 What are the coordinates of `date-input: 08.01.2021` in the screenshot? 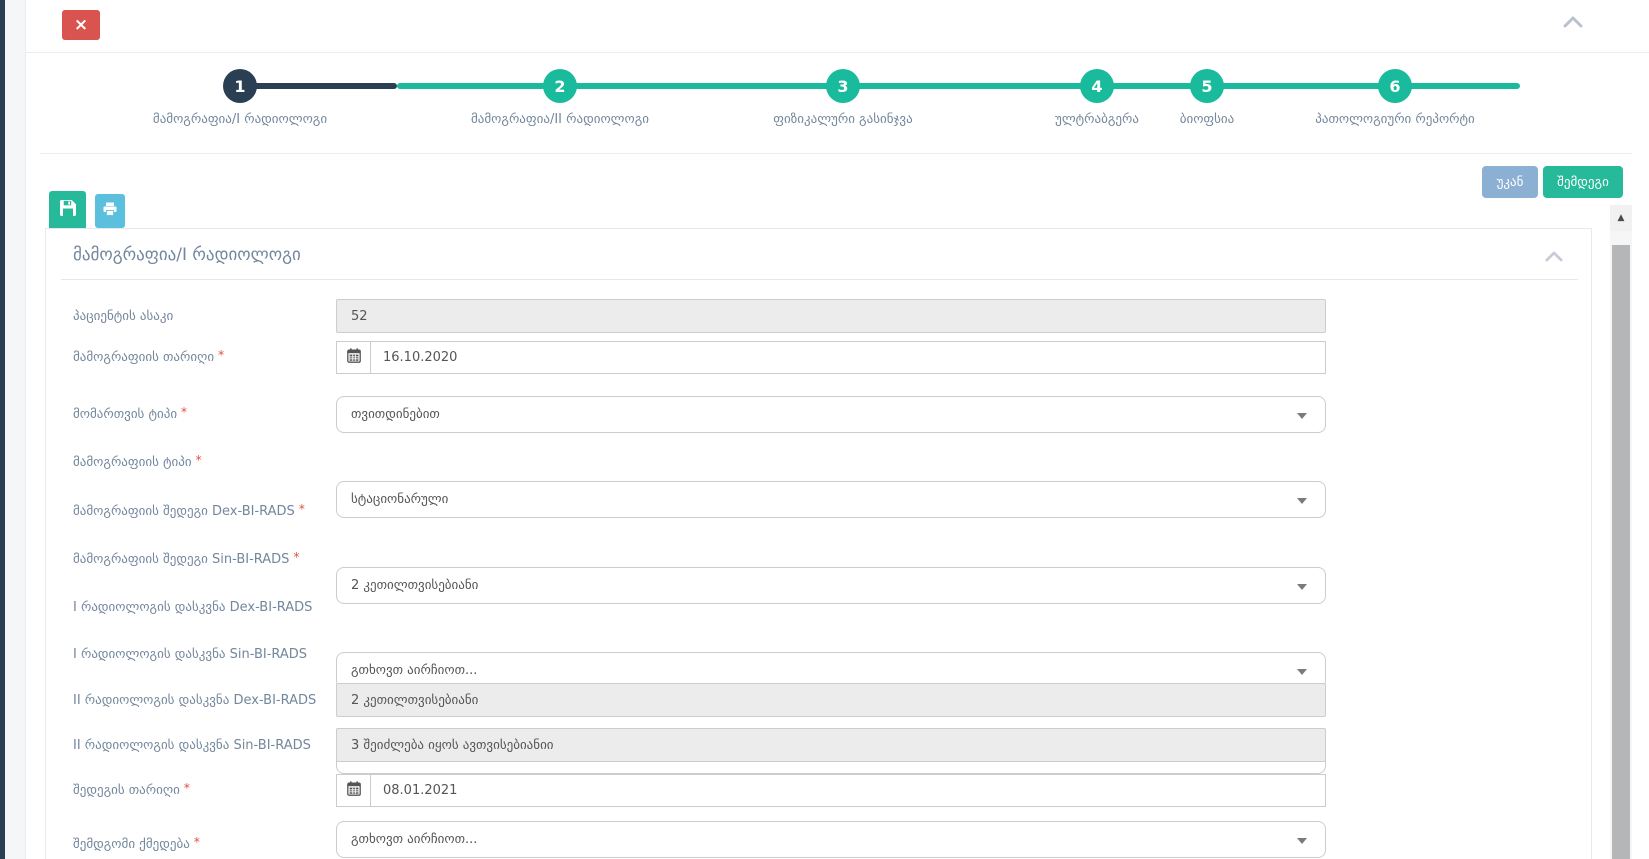 It's located at (848, 790).